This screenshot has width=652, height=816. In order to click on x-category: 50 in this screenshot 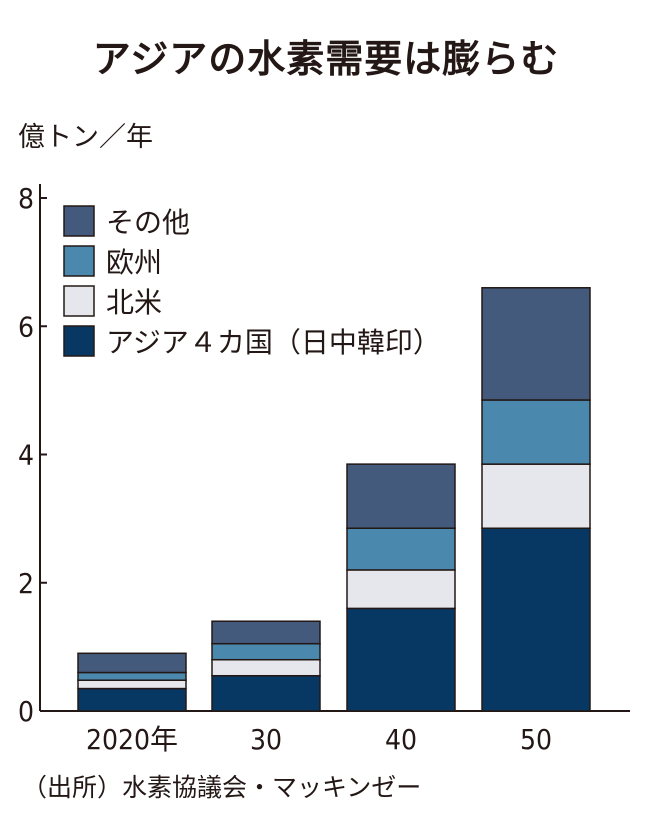, I will do `click(536, 739)`.